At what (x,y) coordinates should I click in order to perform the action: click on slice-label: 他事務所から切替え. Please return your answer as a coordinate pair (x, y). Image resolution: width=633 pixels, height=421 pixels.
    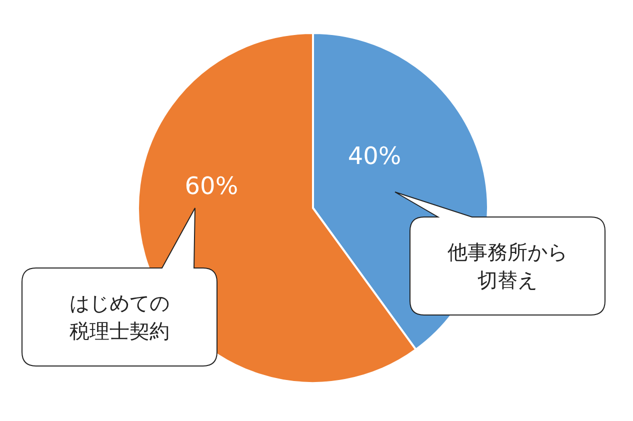
    Looking at the image, I should click on (508, 266).